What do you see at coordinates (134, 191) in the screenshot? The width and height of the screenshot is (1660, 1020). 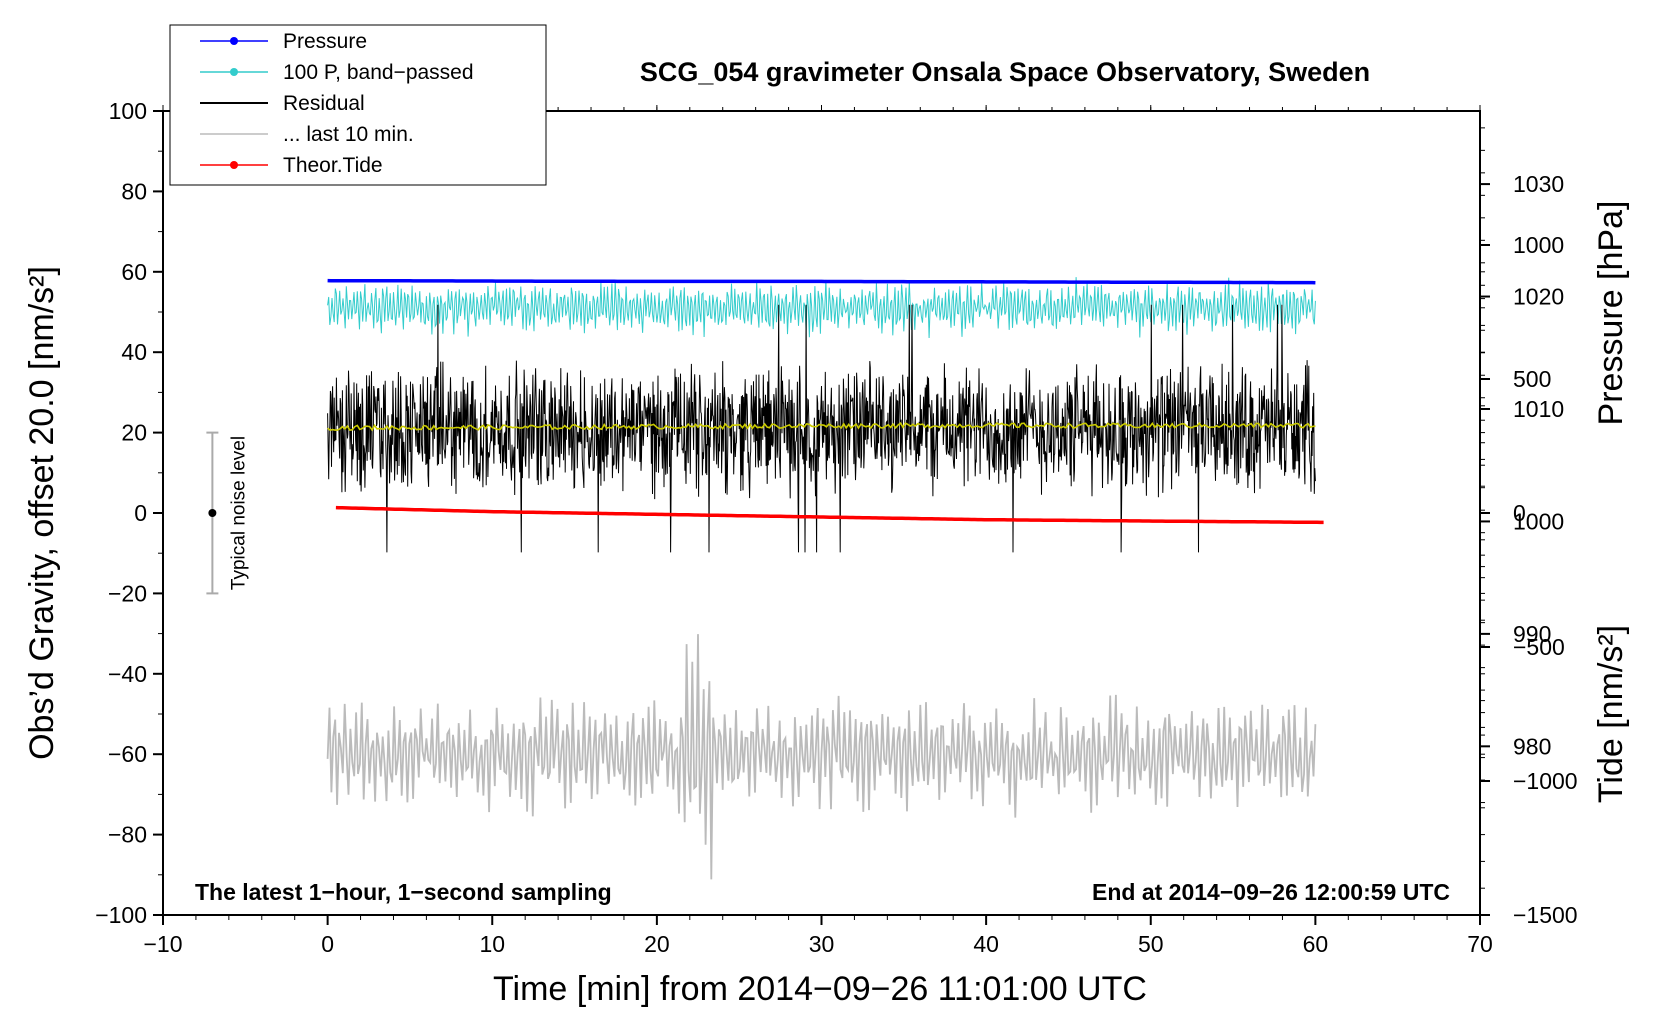 I see `y-left-tick-label: 80` at bounding box center [134, 191].